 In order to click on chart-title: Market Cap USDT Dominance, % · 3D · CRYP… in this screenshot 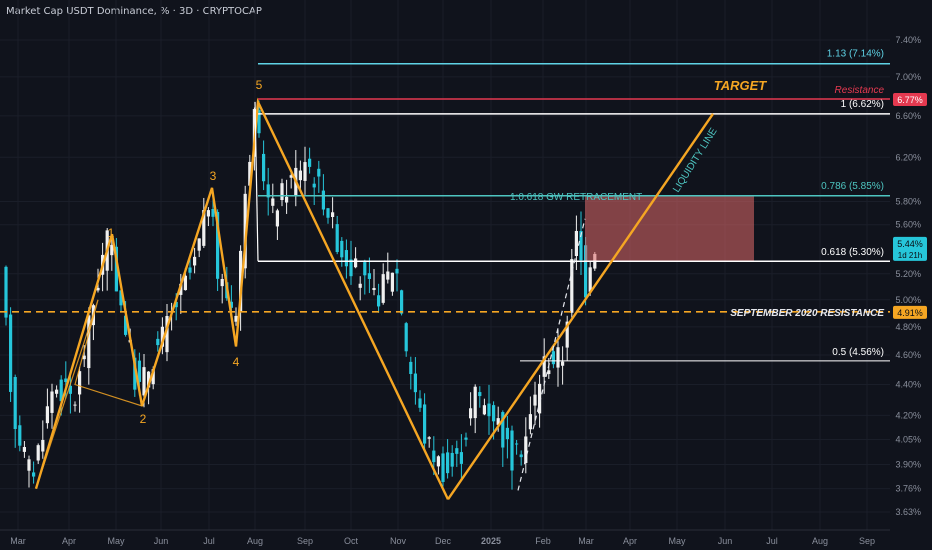, I will do `click(134, 11)`.